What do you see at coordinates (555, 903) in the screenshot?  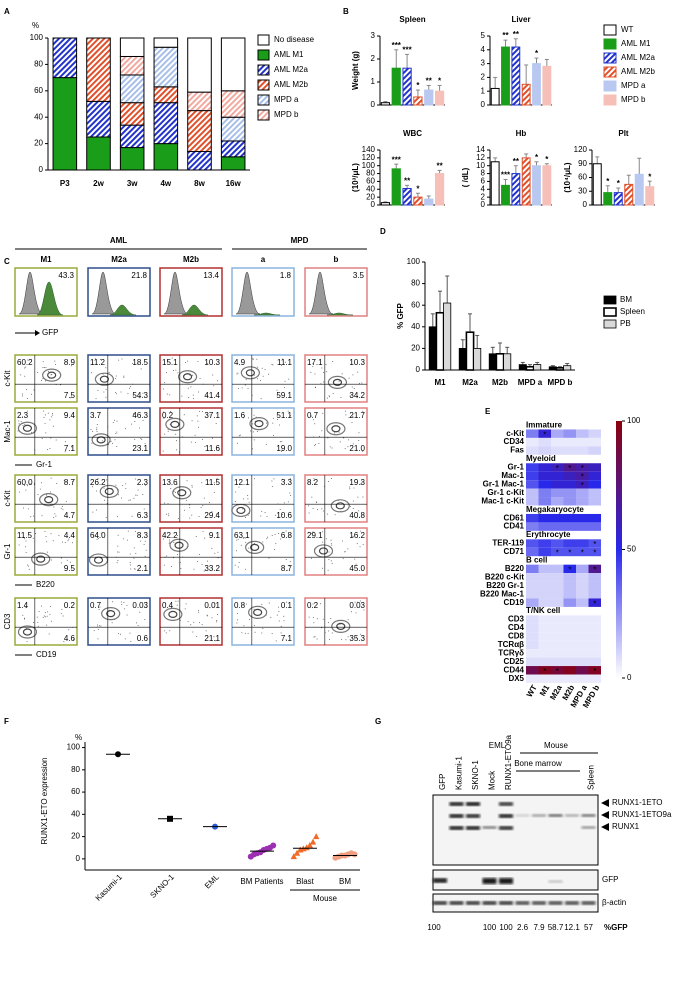 I see `band` at bounding box center [555, 903].